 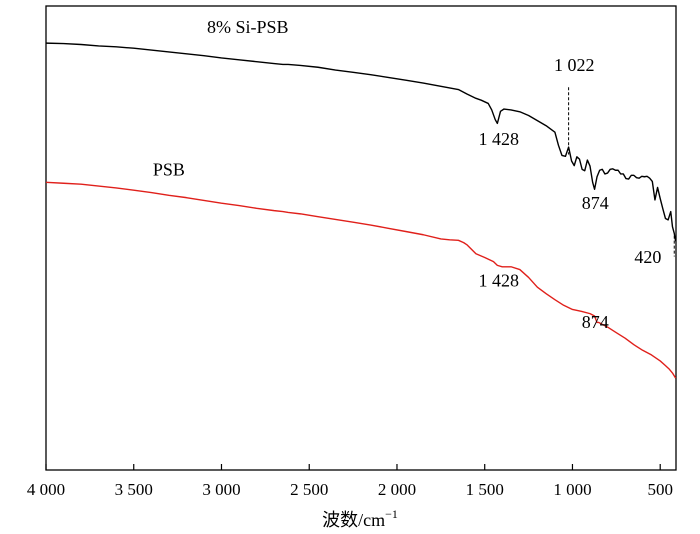 I want to click on x-tick-label: 500, so click(x=660, y=489).